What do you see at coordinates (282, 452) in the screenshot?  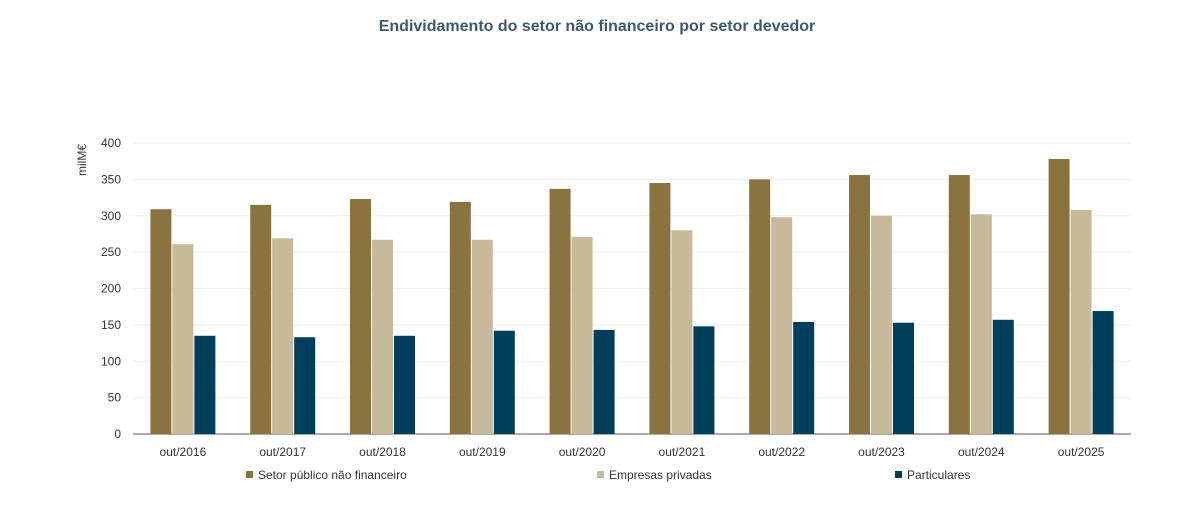 I see `x-tick-label: out/2017` at bounding box center [282, 452].